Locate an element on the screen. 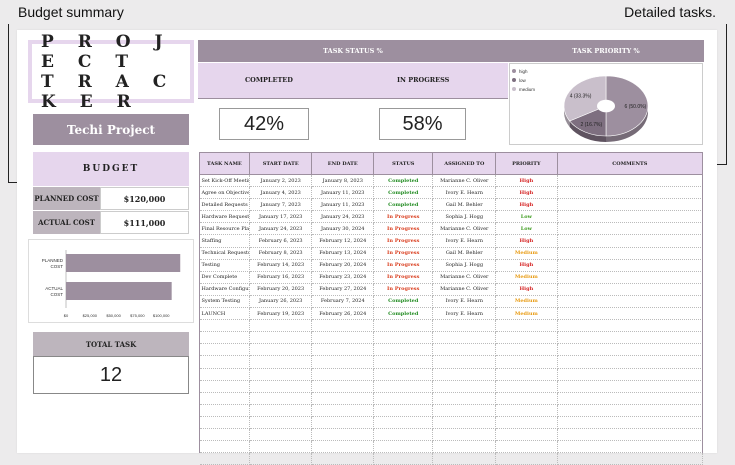 Image resolution: width=735 pixels, height=465 pixels. task-name-cell: Staffing is located at coordinates (224, 241).